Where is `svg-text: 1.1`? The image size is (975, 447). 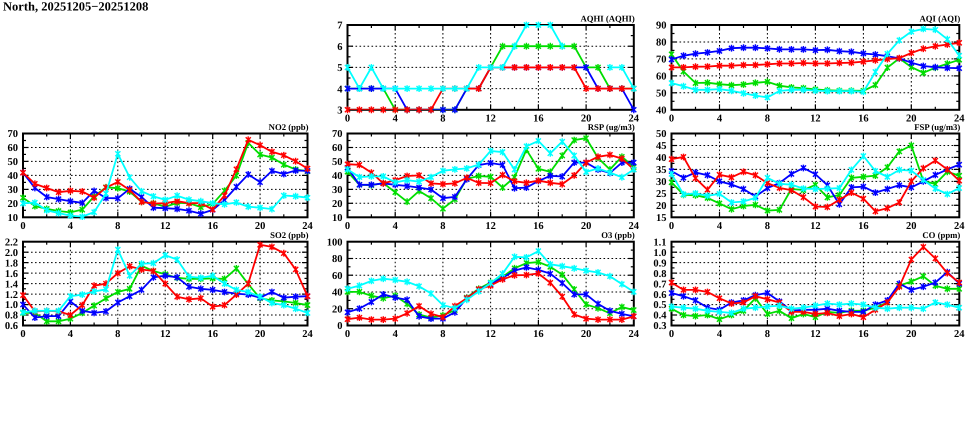 svg-text: 1.1 is located at coordinates (659, 242).